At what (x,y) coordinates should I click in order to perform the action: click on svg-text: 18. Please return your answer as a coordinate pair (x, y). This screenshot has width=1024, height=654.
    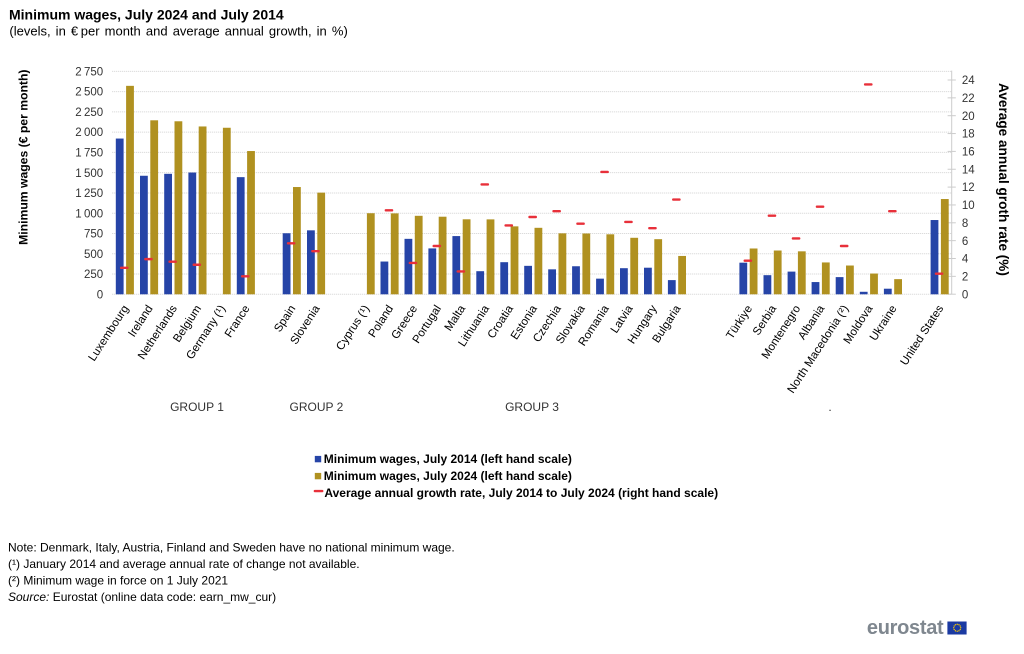
    Looking at the image, I should click on (968, 135).